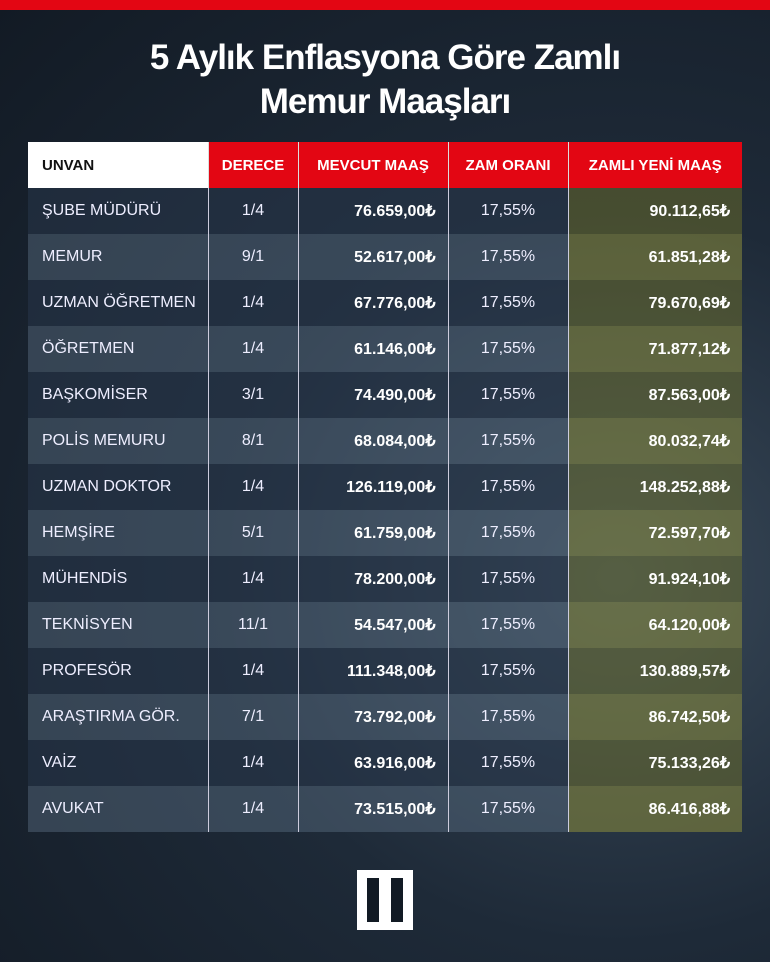  Describe the element at coordinates (252, 717) in the screenshot. I see `table-cell: 7/1` at that location.